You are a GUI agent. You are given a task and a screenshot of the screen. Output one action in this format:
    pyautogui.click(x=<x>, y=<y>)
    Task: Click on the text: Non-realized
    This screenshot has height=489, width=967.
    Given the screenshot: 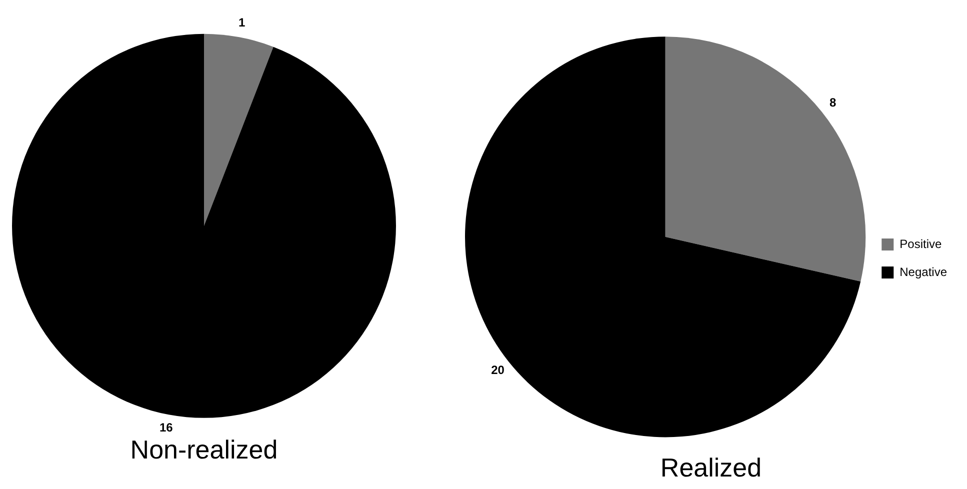 What is the action you would take?
    pyautogui.click(x=204, y=449)
    